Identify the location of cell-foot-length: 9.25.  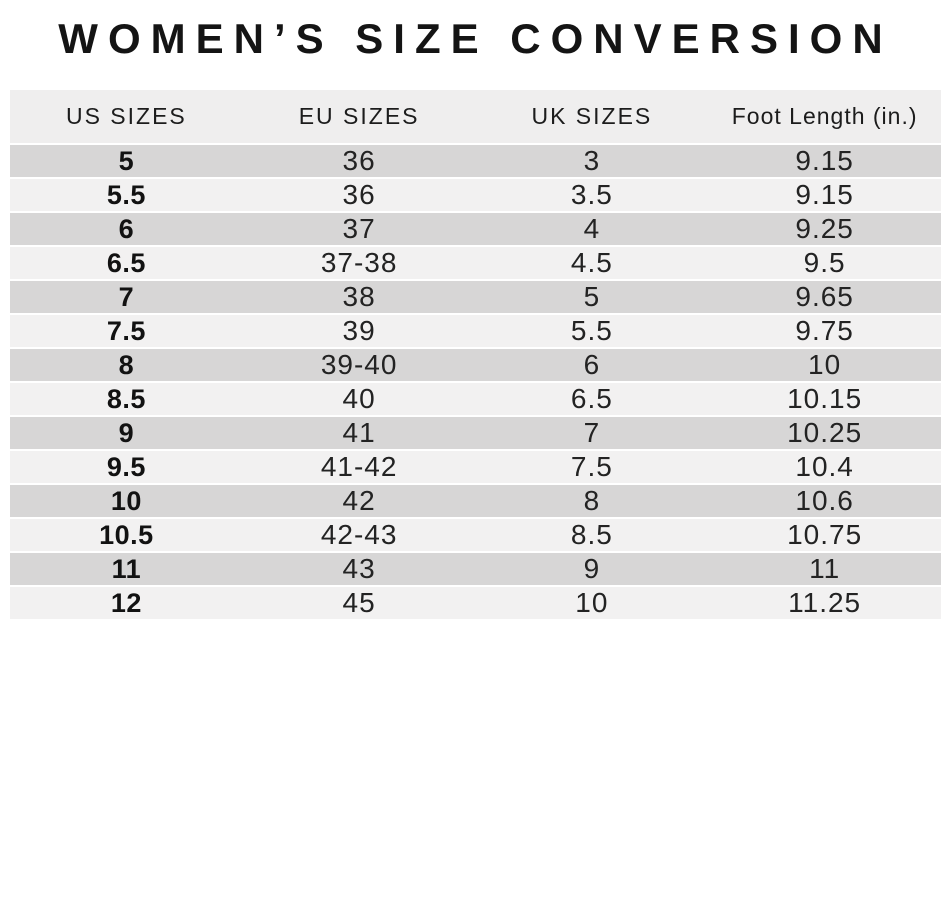
(824, 228).